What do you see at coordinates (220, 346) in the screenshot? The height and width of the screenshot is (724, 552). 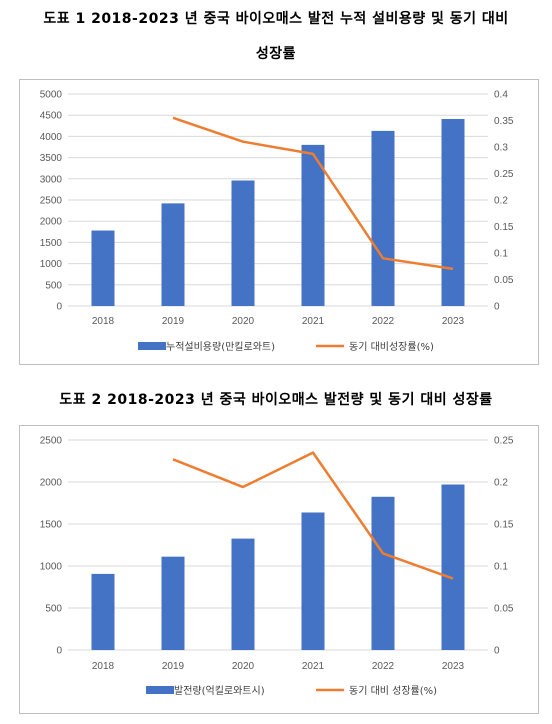 I see `legend-bar-label: 누적설비용량(만킬로와트)` at bounding box center [220, 346].